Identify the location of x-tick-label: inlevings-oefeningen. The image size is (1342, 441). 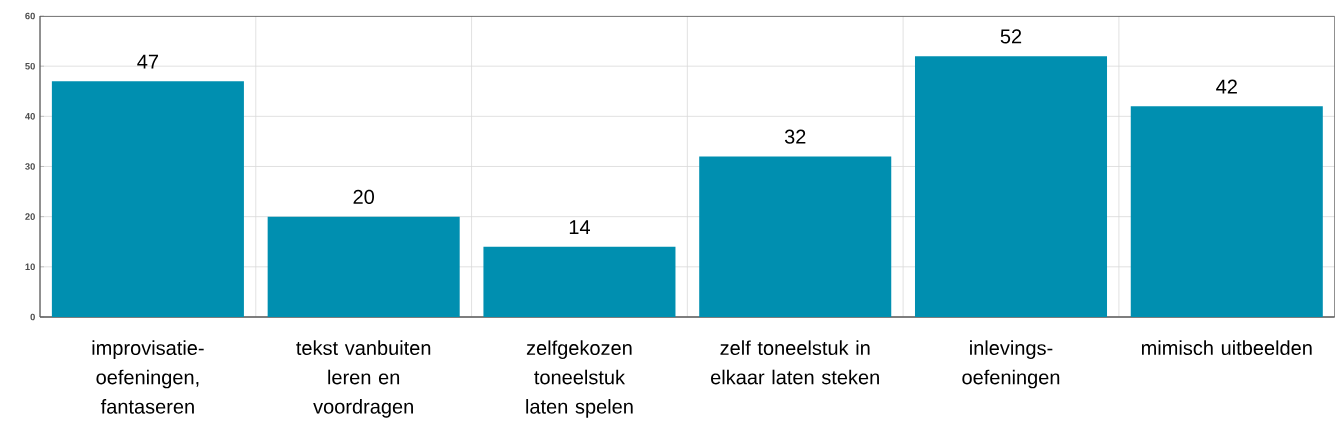
(1011, 364).